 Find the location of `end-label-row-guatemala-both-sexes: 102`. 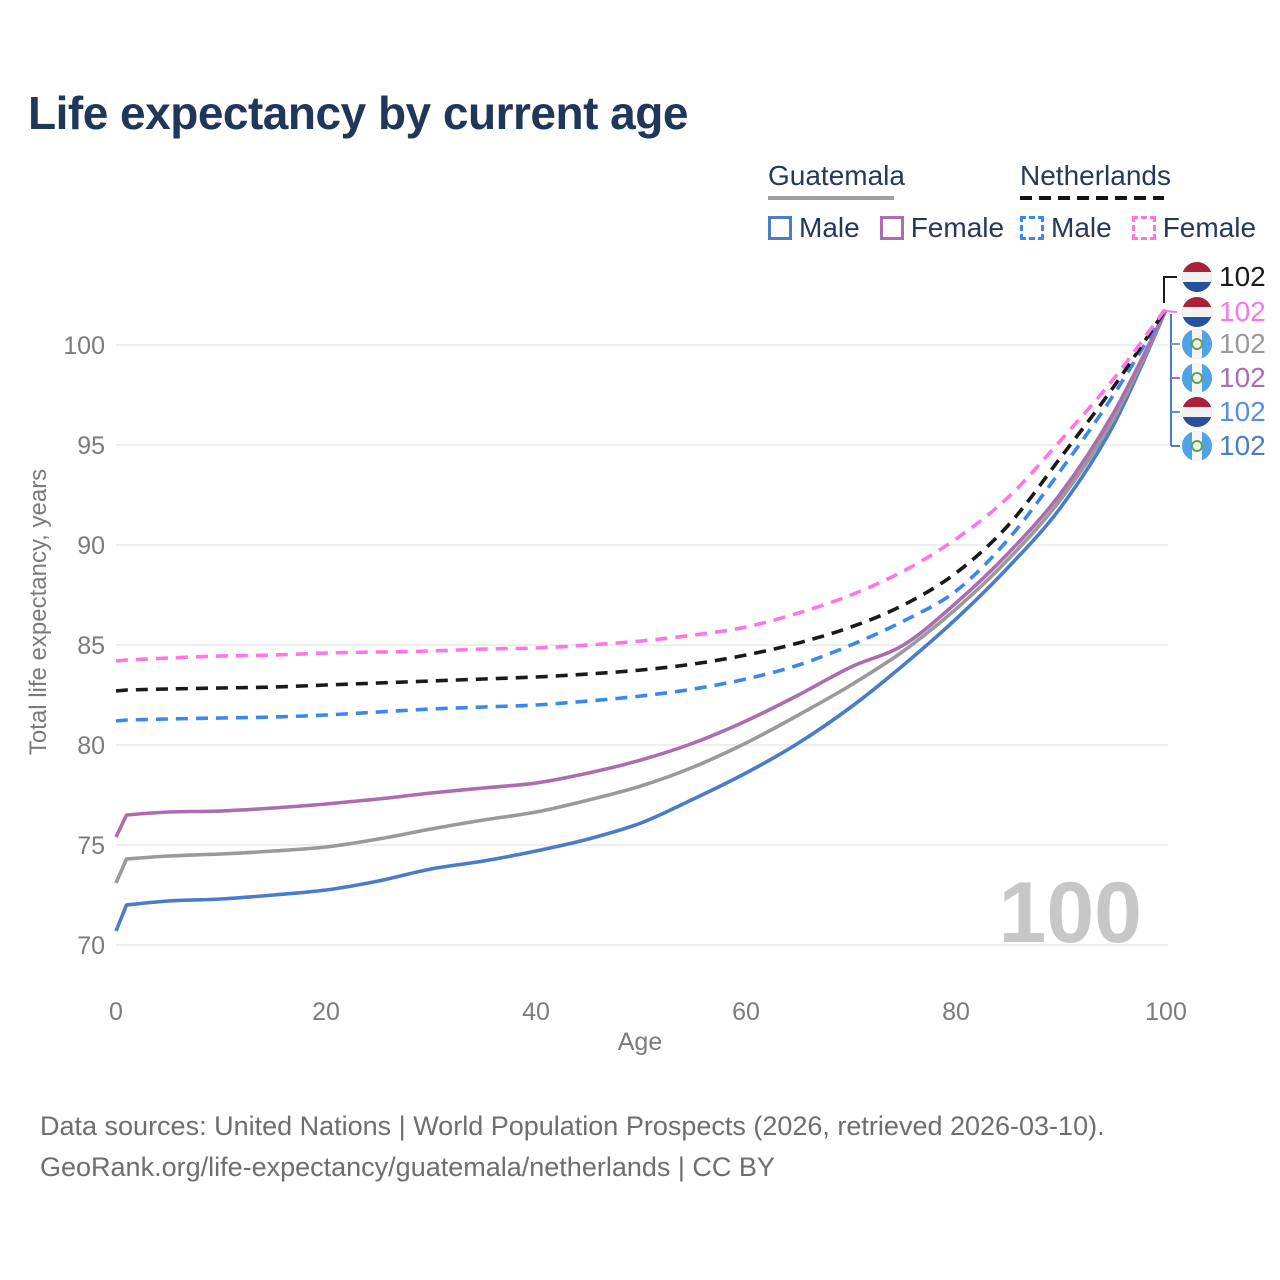

end-label-row-guatemala-both-sexes: 102 is located at coordinates (1224, 344).